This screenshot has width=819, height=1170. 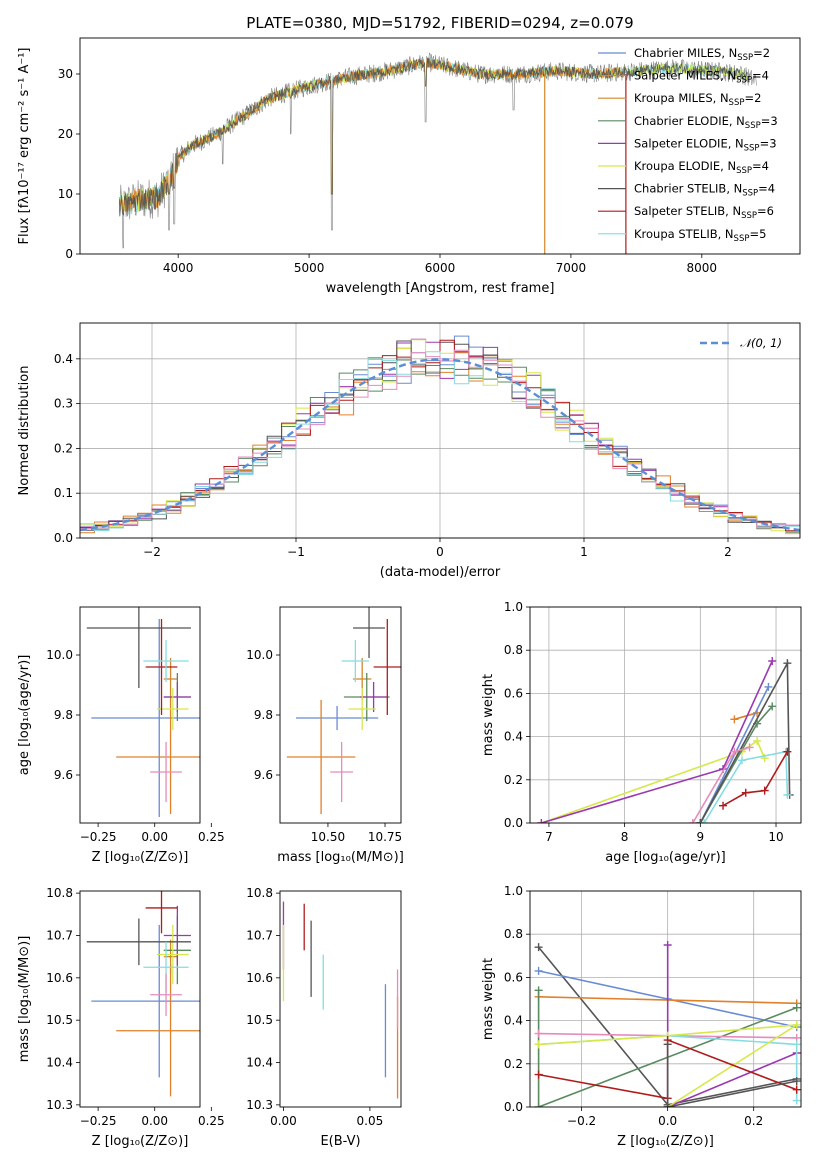 What do you see at coordinates (705, 144) in the screenshot?
I see `legend-entry: Salpeter ELODIE, NSSP=3` at bounding box center [705, 144].